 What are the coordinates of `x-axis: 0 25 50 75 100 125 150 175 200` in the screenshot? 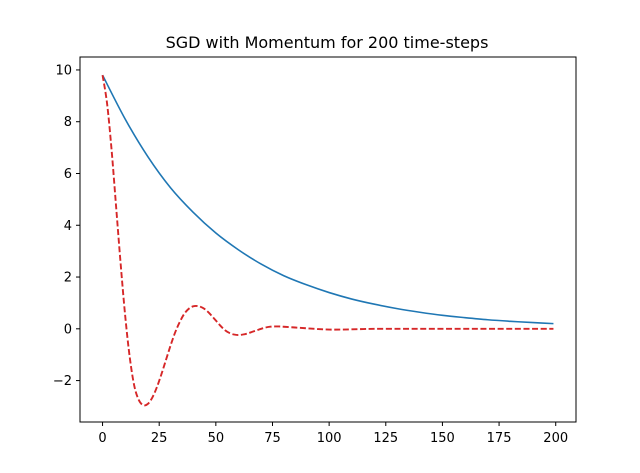 It's located at (333, 434).